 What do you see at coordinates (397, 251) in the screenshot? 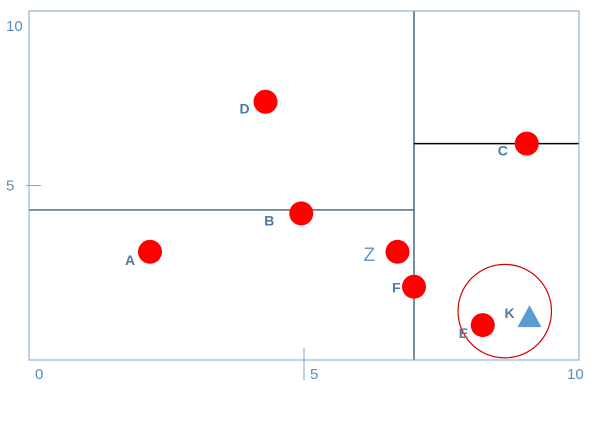
I see `point-z` at bounding box center [397, 251].